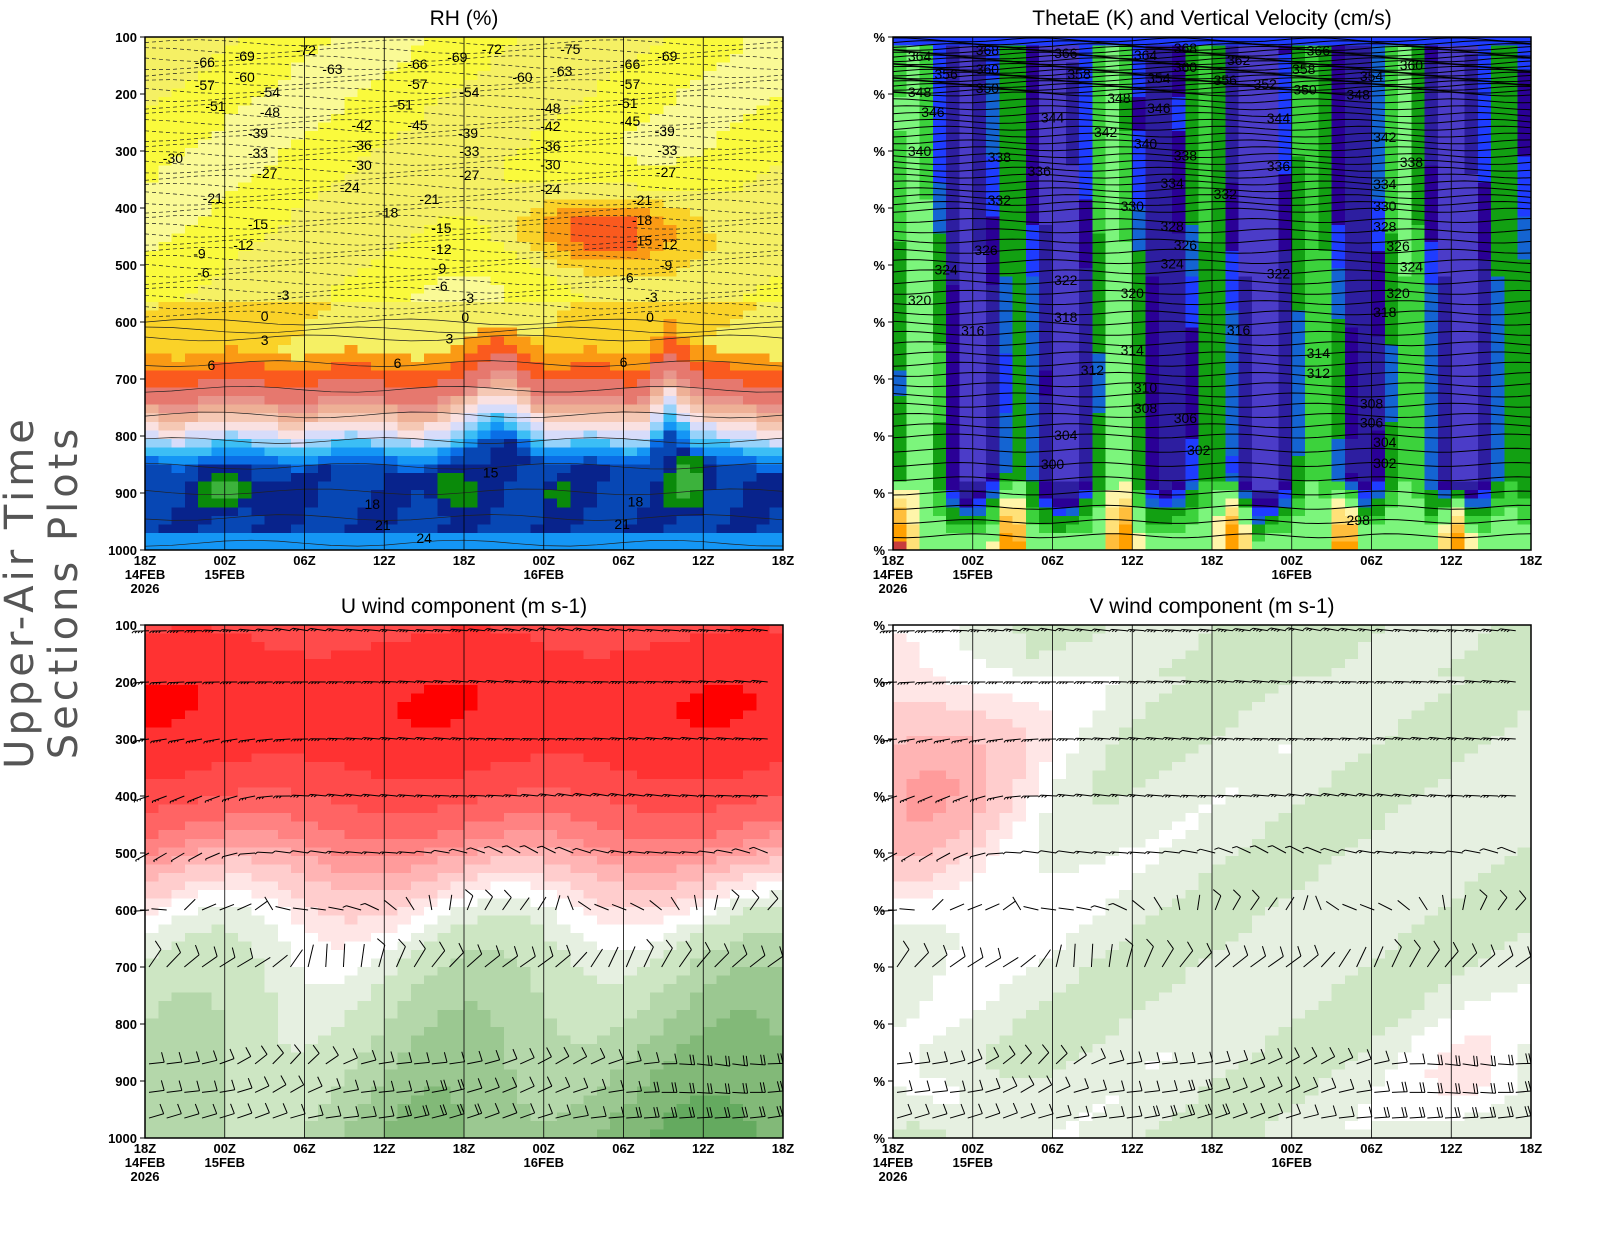 Image resolution: width=1600 pixels, height=1236 pixels. What do you see at coordinates (126, 436) in the screenshot?
I see `y-tick-label: 800` at bounding box center [126, 436].